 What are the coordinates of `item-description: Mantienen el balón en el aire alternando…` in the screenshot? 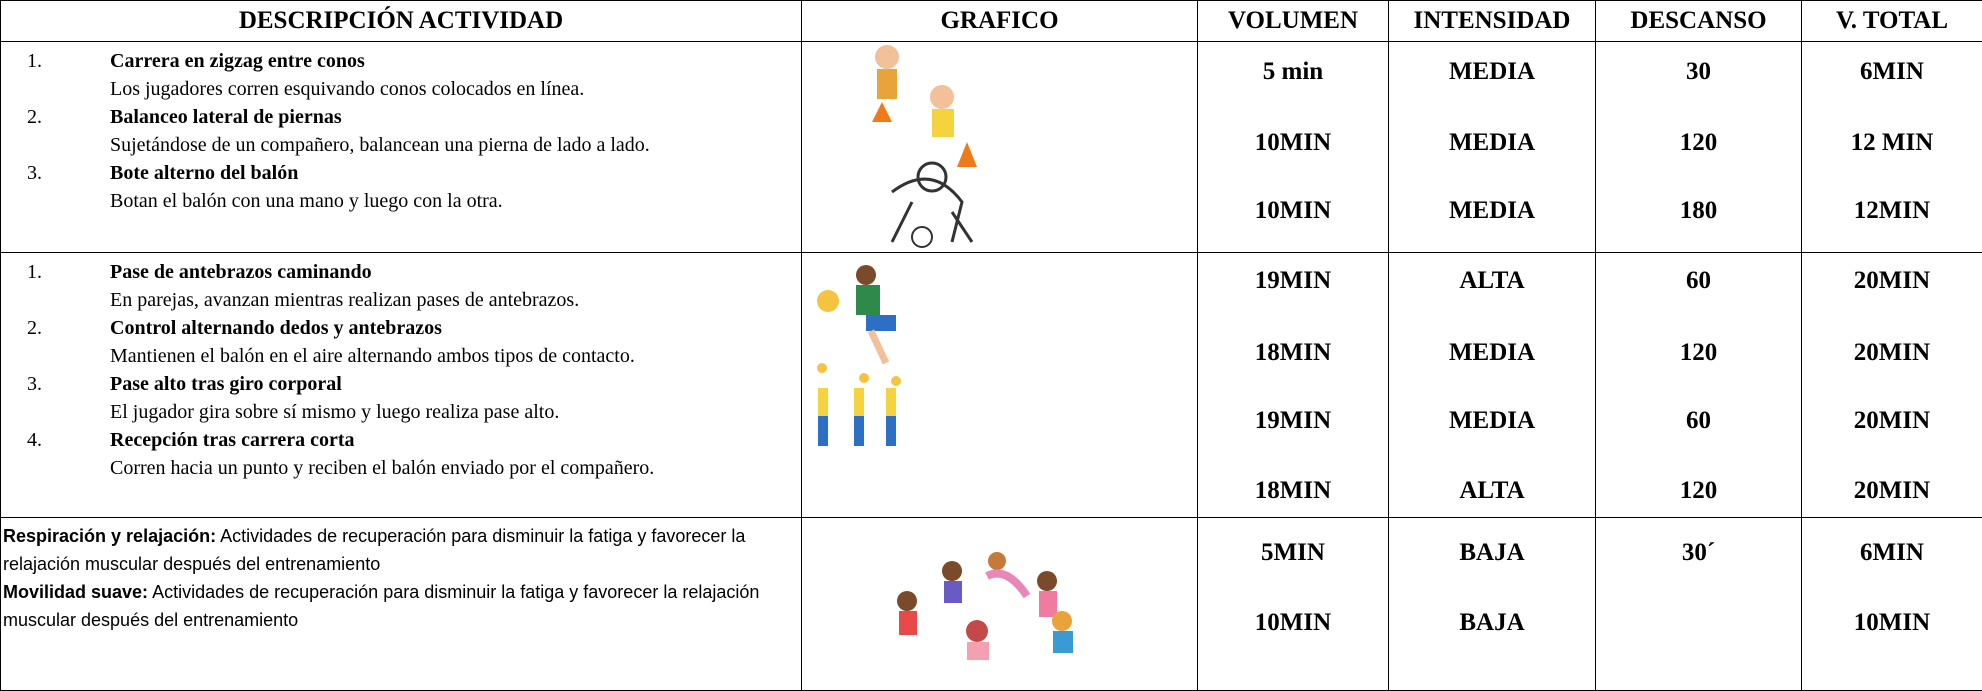 It's located at (372, 356).